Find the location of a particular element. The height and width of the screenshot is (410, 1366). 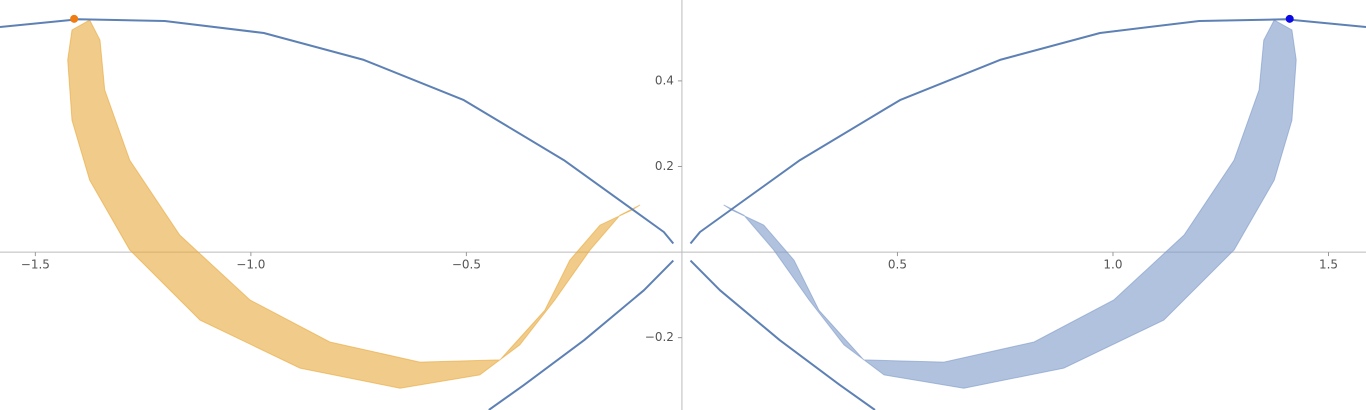

x-tick-label: −0.5 is located at coordinates (466, 265).